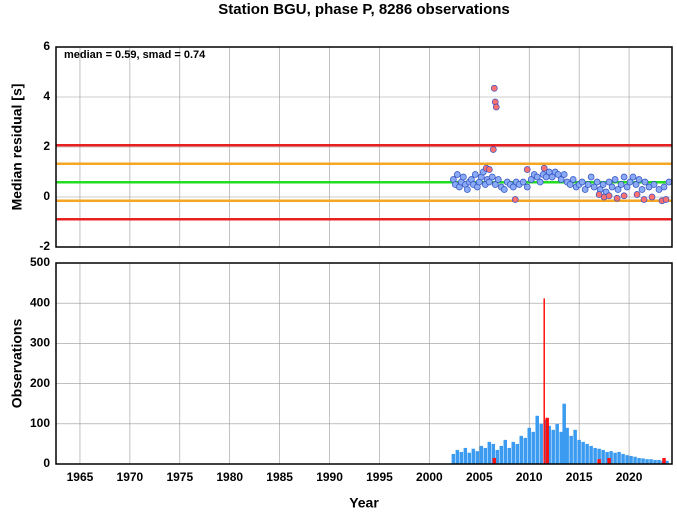  Describe the element at coordinates (44, 246) in the screenshot. I see `y-tick-label: -2` at that location.